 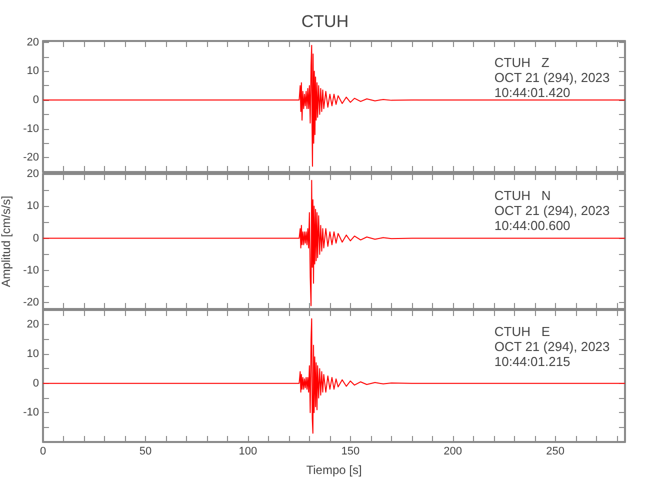 I want to click on annotation: CTUH Z, so click(x=522, y=62).